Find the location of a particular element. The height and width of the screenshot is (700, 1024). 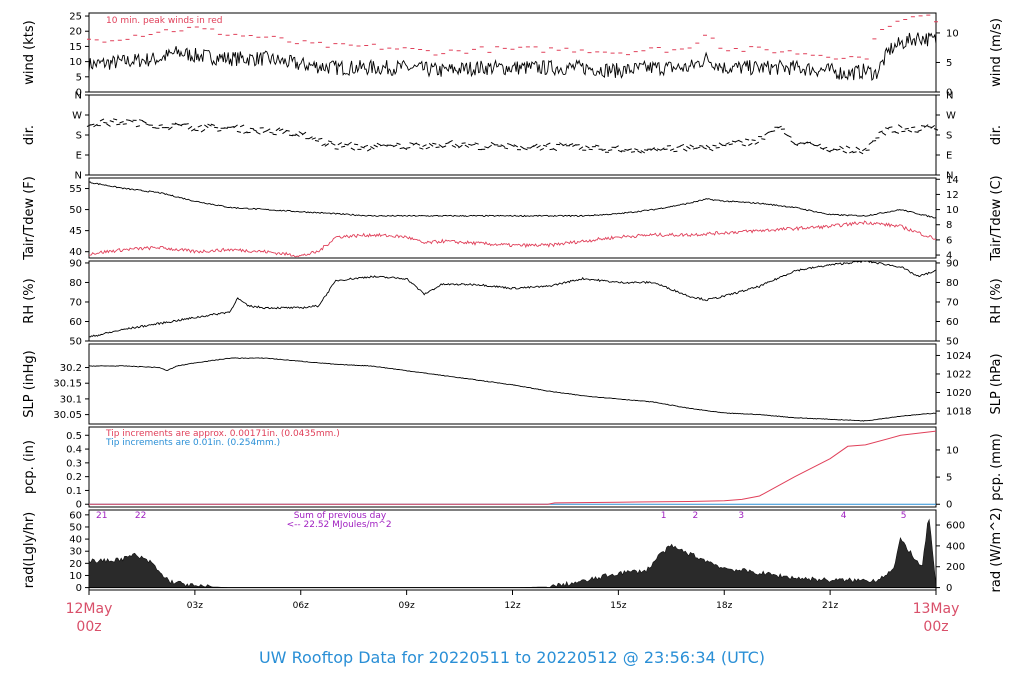

wind-right-tick-label: 0 is located at coordinates (949, 93).